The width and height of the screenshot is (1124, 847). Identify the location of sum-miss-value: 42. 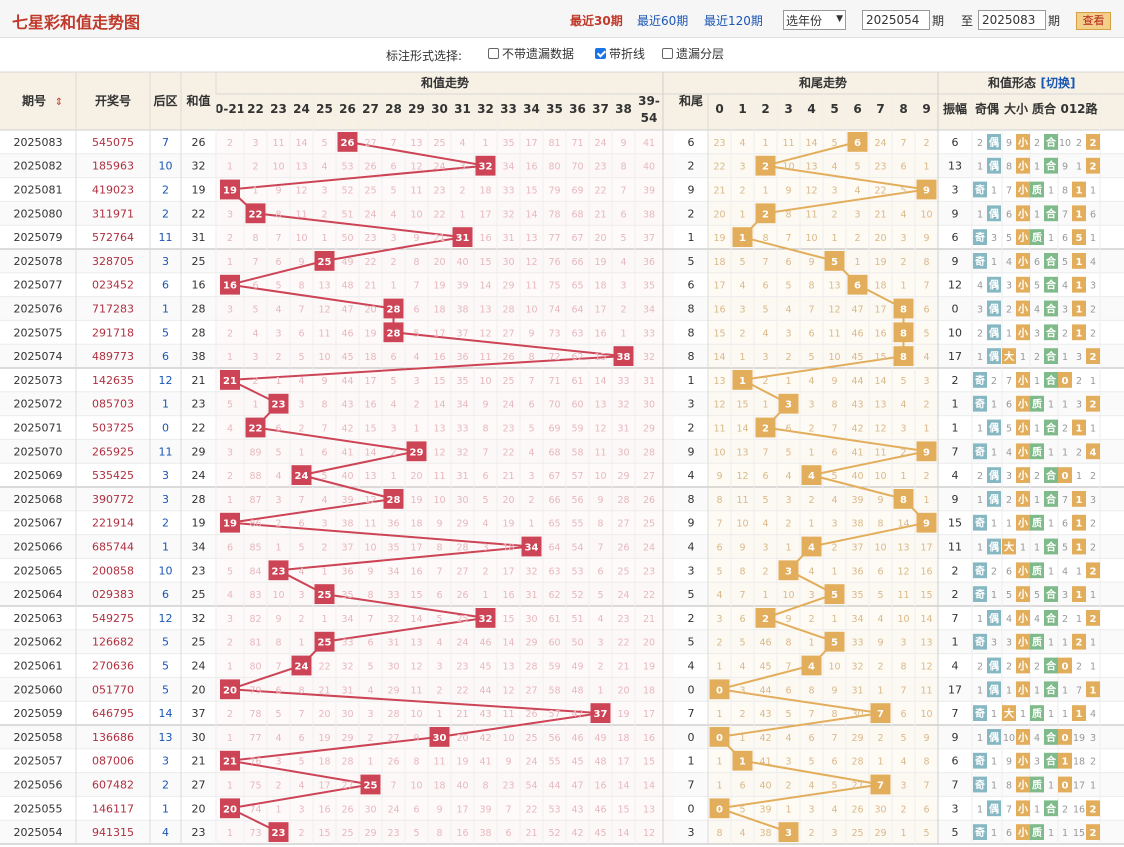
(347, 429).